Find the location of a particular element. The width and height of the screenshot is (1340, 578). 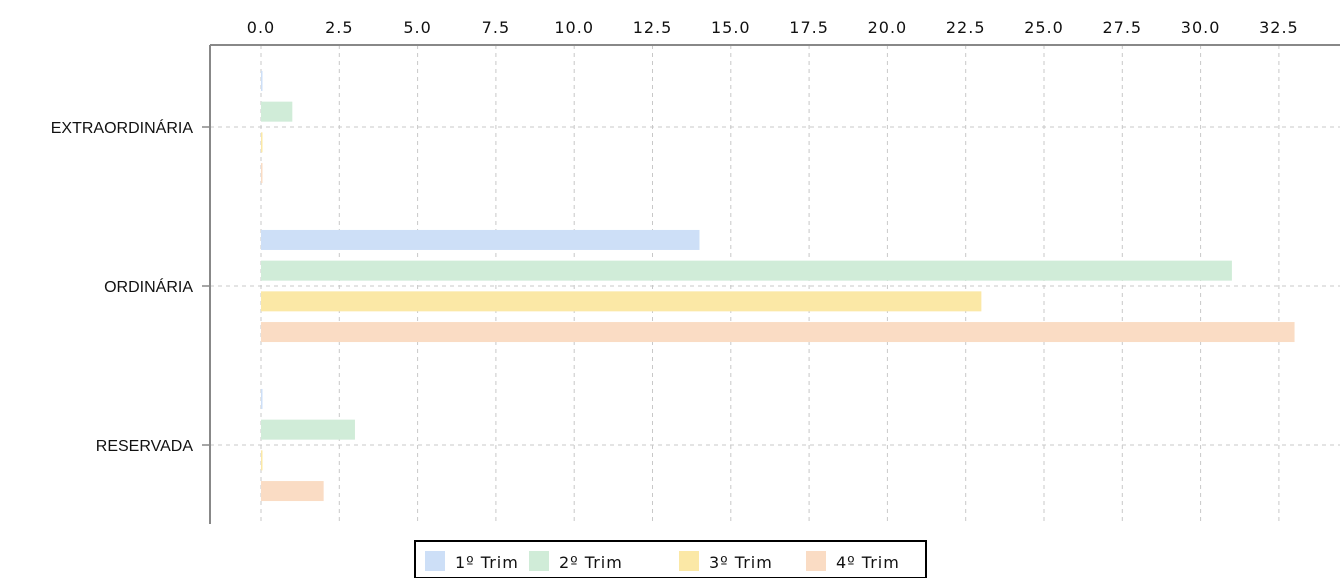

x-tick-label: 0.0 is located at coordinates (261, 27).